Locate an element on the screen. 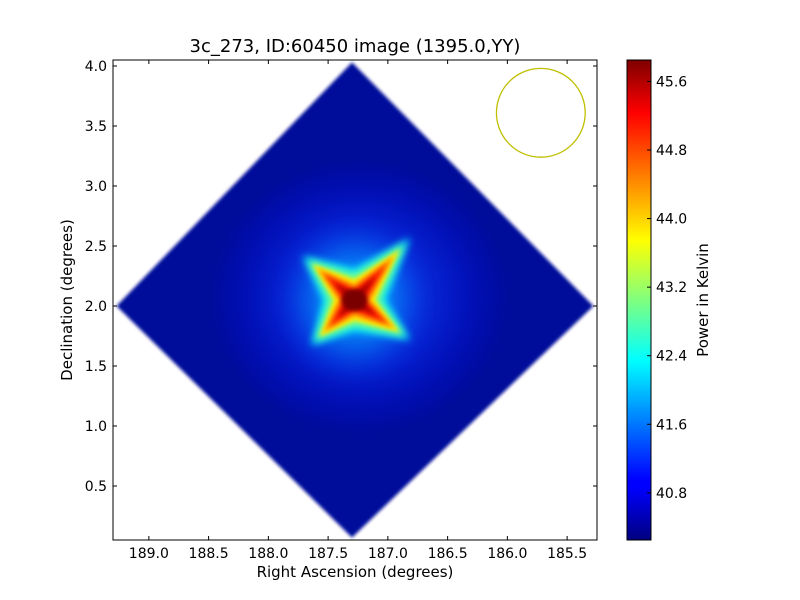 This screenshot has height=600, width=800. x-tick-label: 186.0 is located at coordinates (507, 554).